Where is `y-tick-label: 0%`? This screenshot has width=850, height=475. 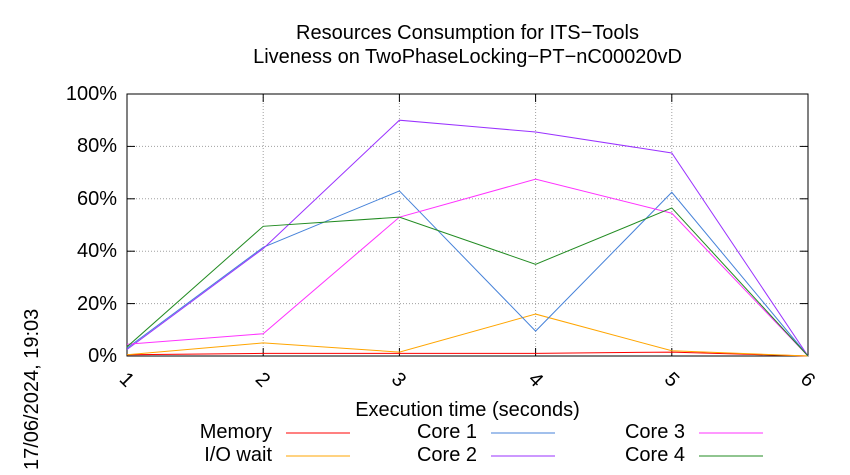 y-tick-label: 0% is located at coordinates (102, 356).